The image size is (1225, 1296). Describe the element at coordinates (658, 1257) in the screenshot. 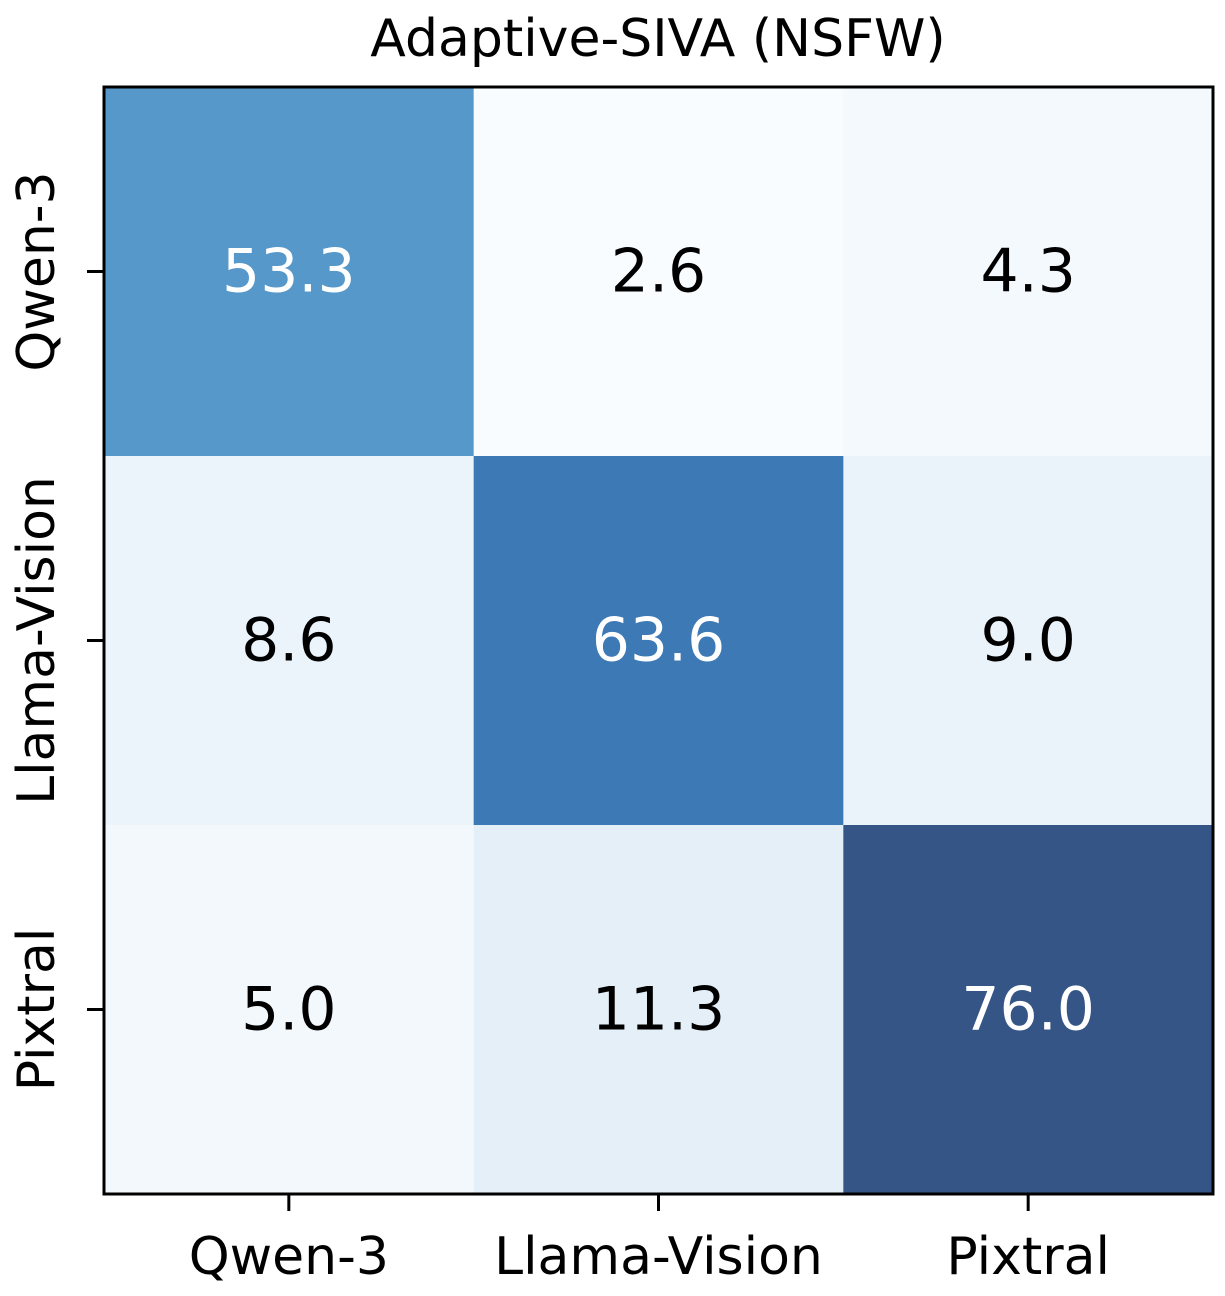

I see `x-tick-label: Llama-Vision` at that location.